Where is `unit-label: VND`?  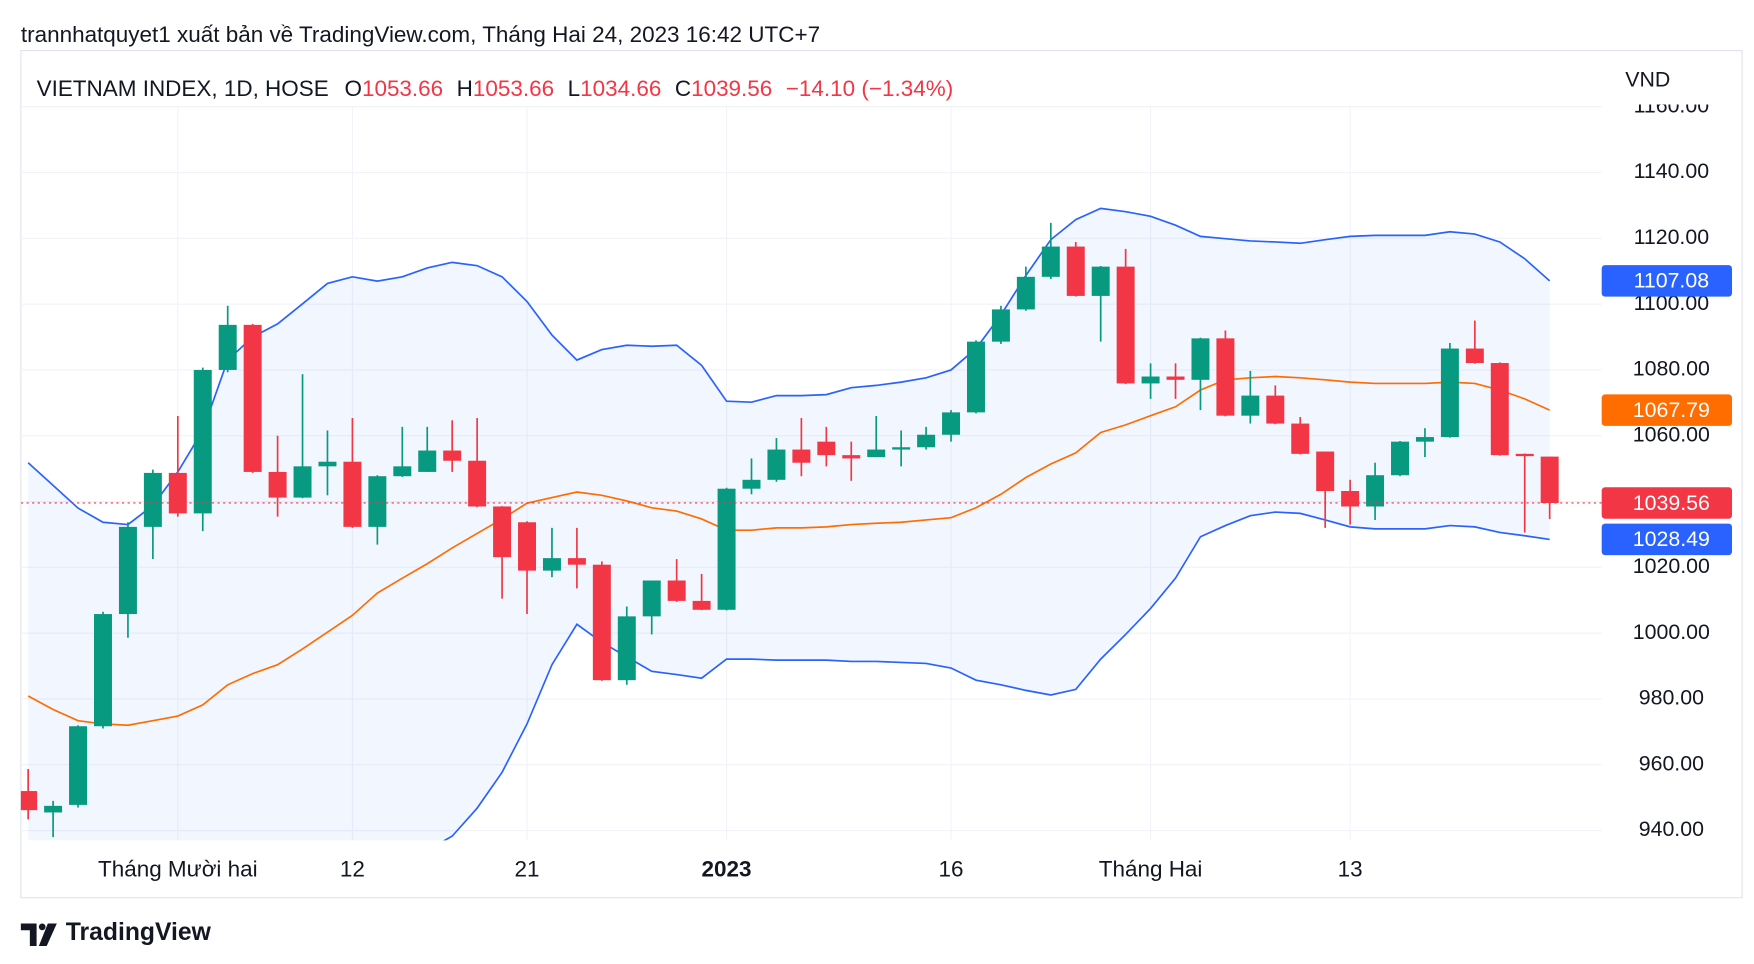
unit-label: VND is located at coordinates (1647, 80).